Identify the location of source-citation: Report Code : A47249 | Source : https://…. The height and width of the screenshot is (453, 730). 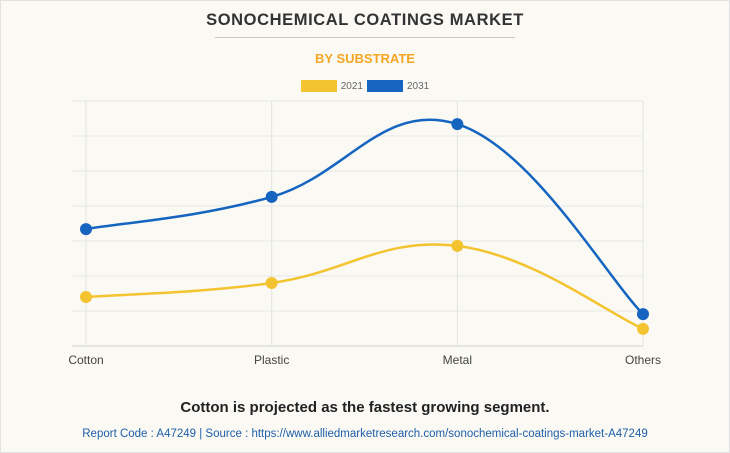
(365, 434).